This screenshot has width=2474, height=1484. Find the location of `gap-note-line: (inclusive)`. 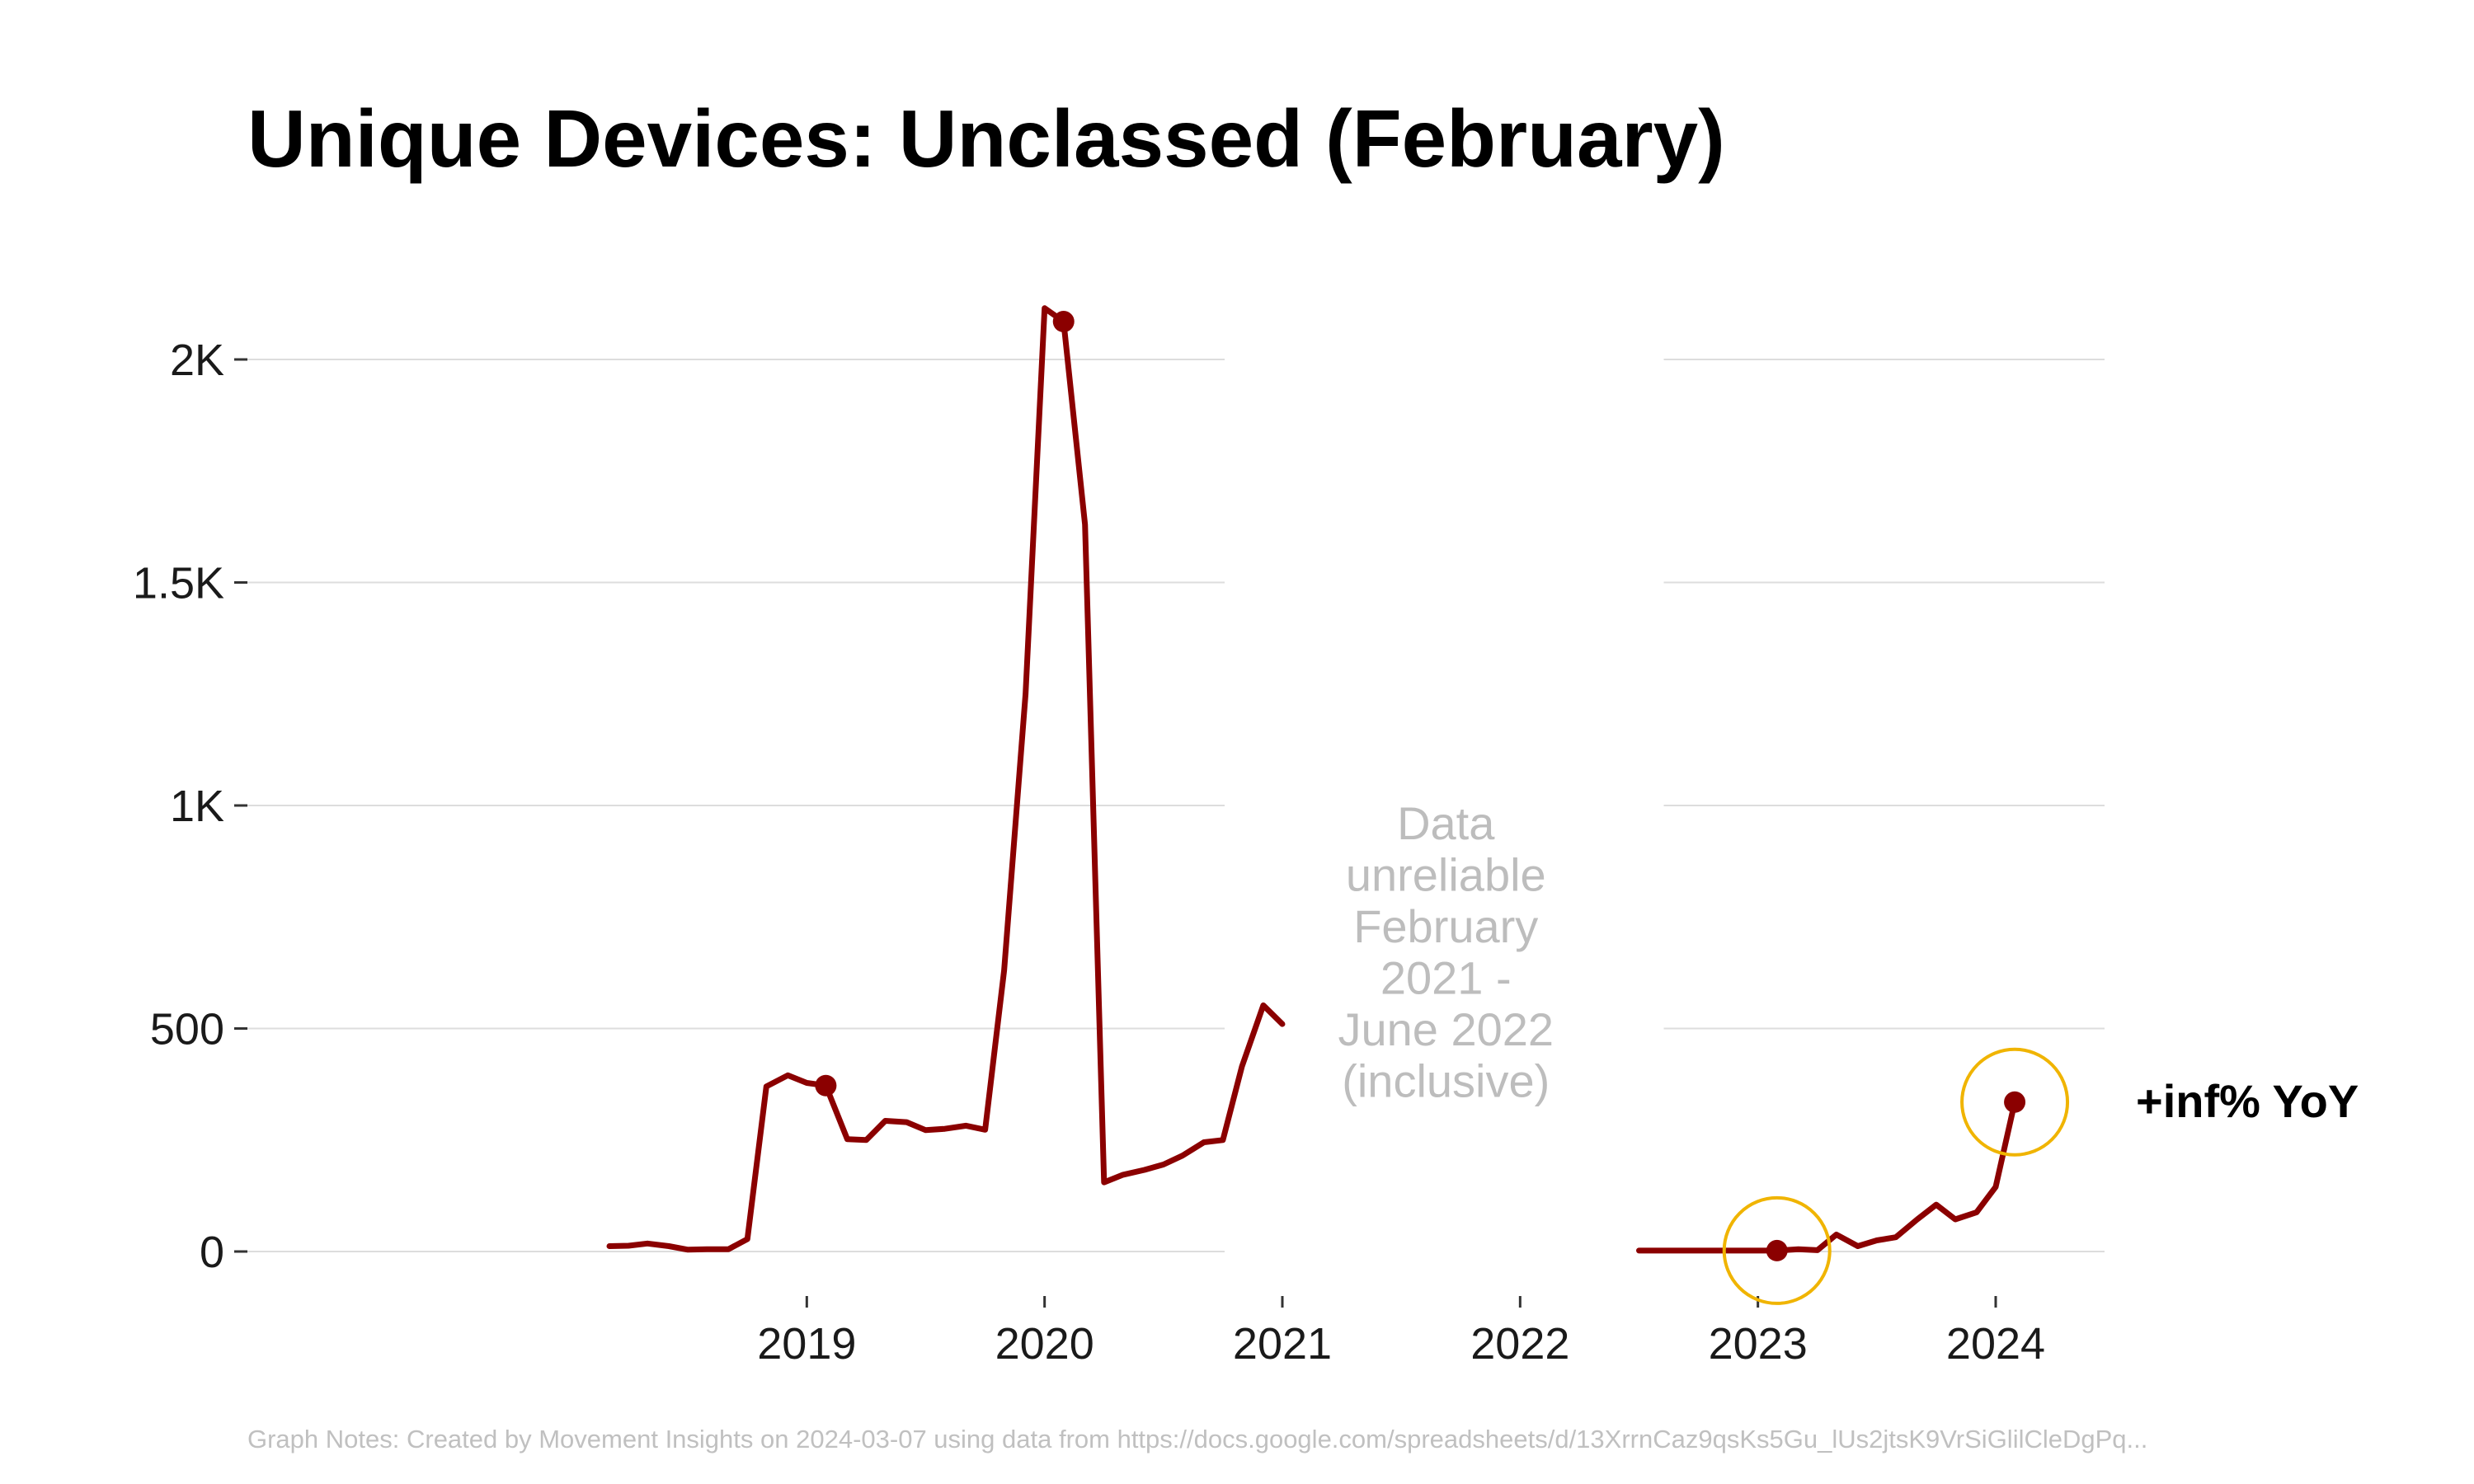

gap-note-line: (inclusive) is located at coordinates (1446, 1081).